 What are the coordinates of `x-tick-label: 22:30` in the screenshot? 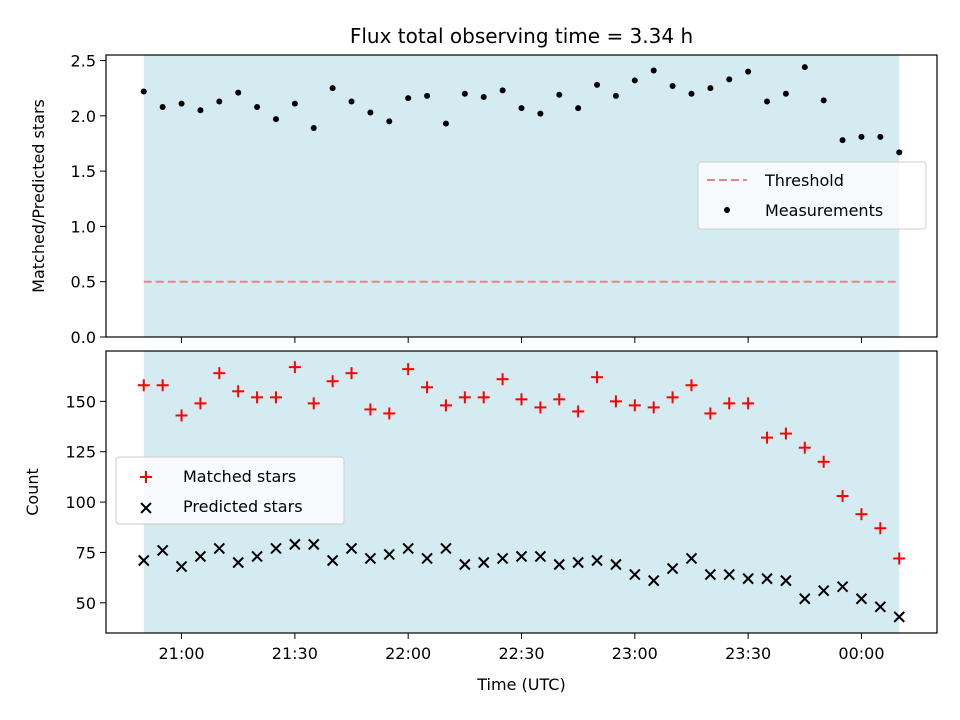 It's located at (521, 653).